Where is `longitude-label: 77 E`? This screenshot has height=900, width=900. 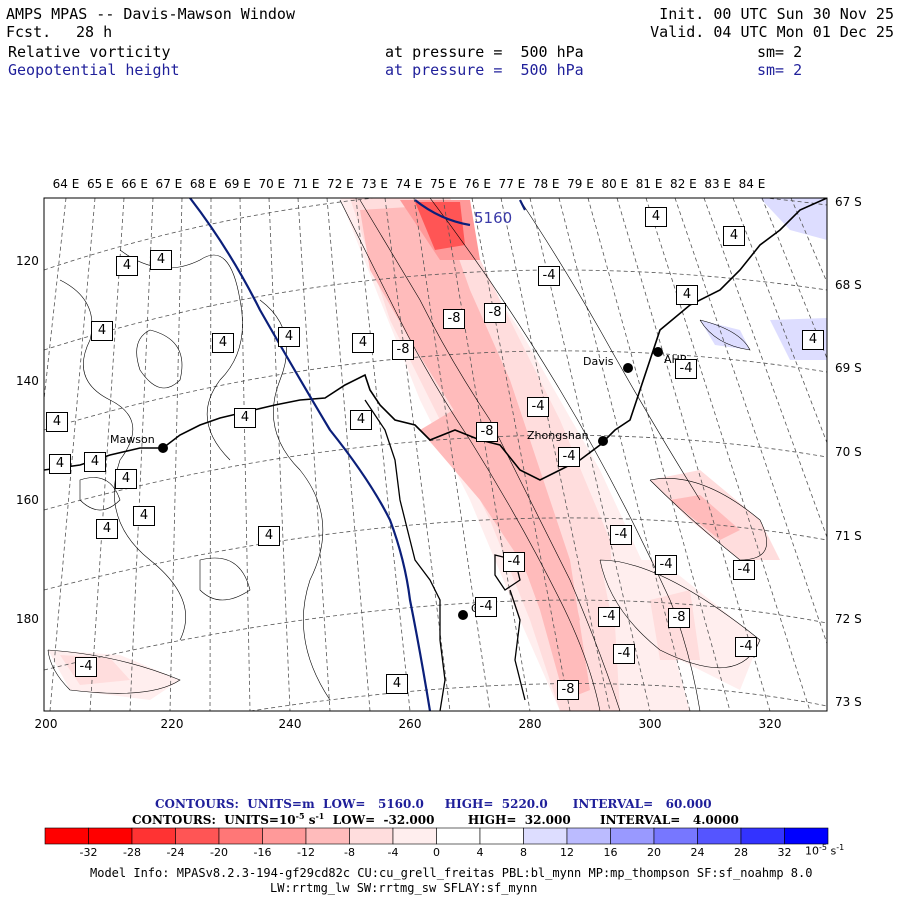
longitude-label: 77 E is located at coordinates (512, 184).